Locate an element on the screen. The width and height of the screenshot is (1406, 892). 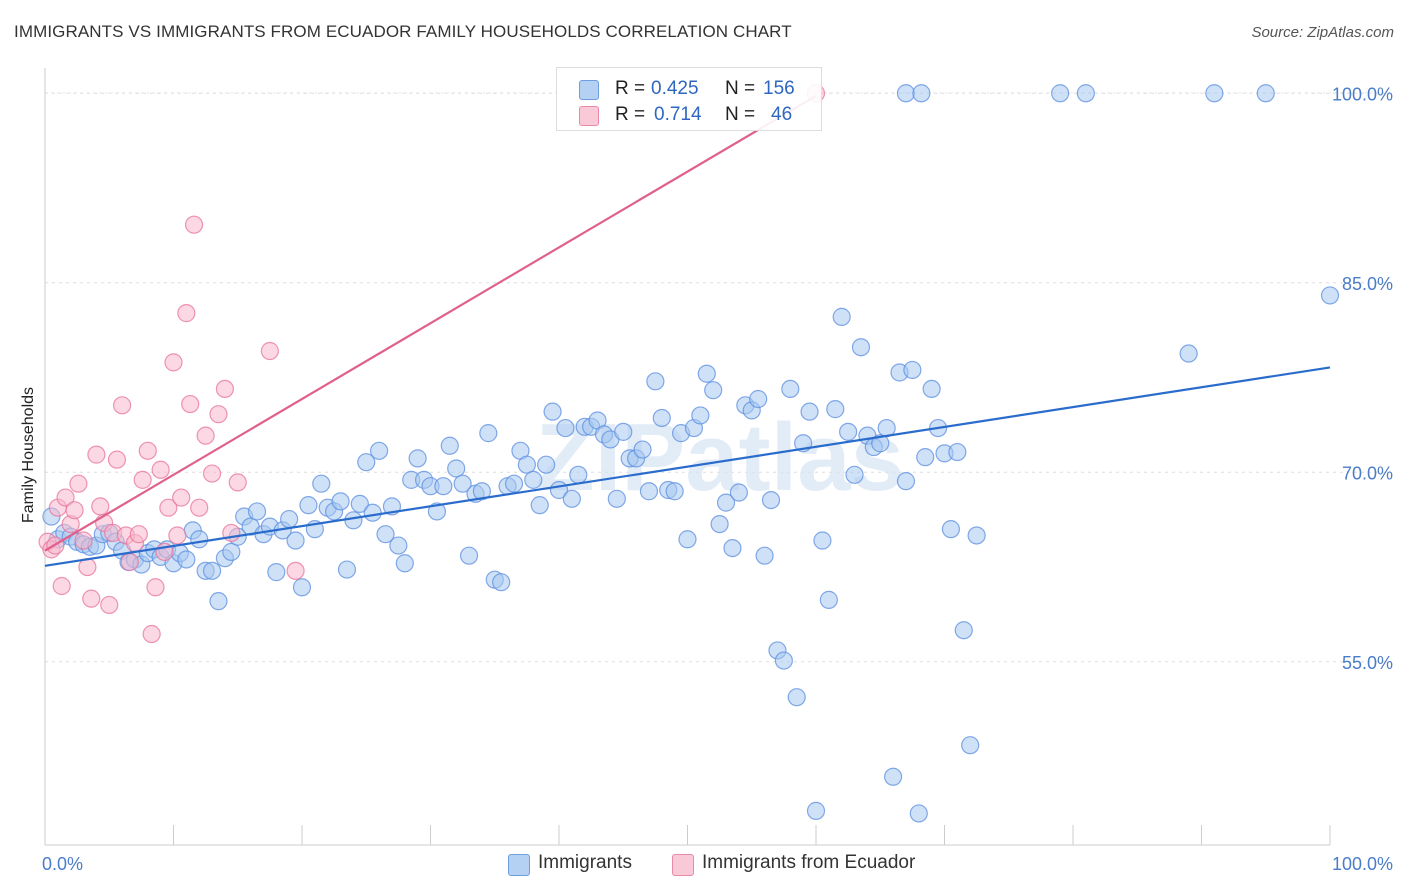
legend-r-value: 0.714 is located at coordinates (678, 114).